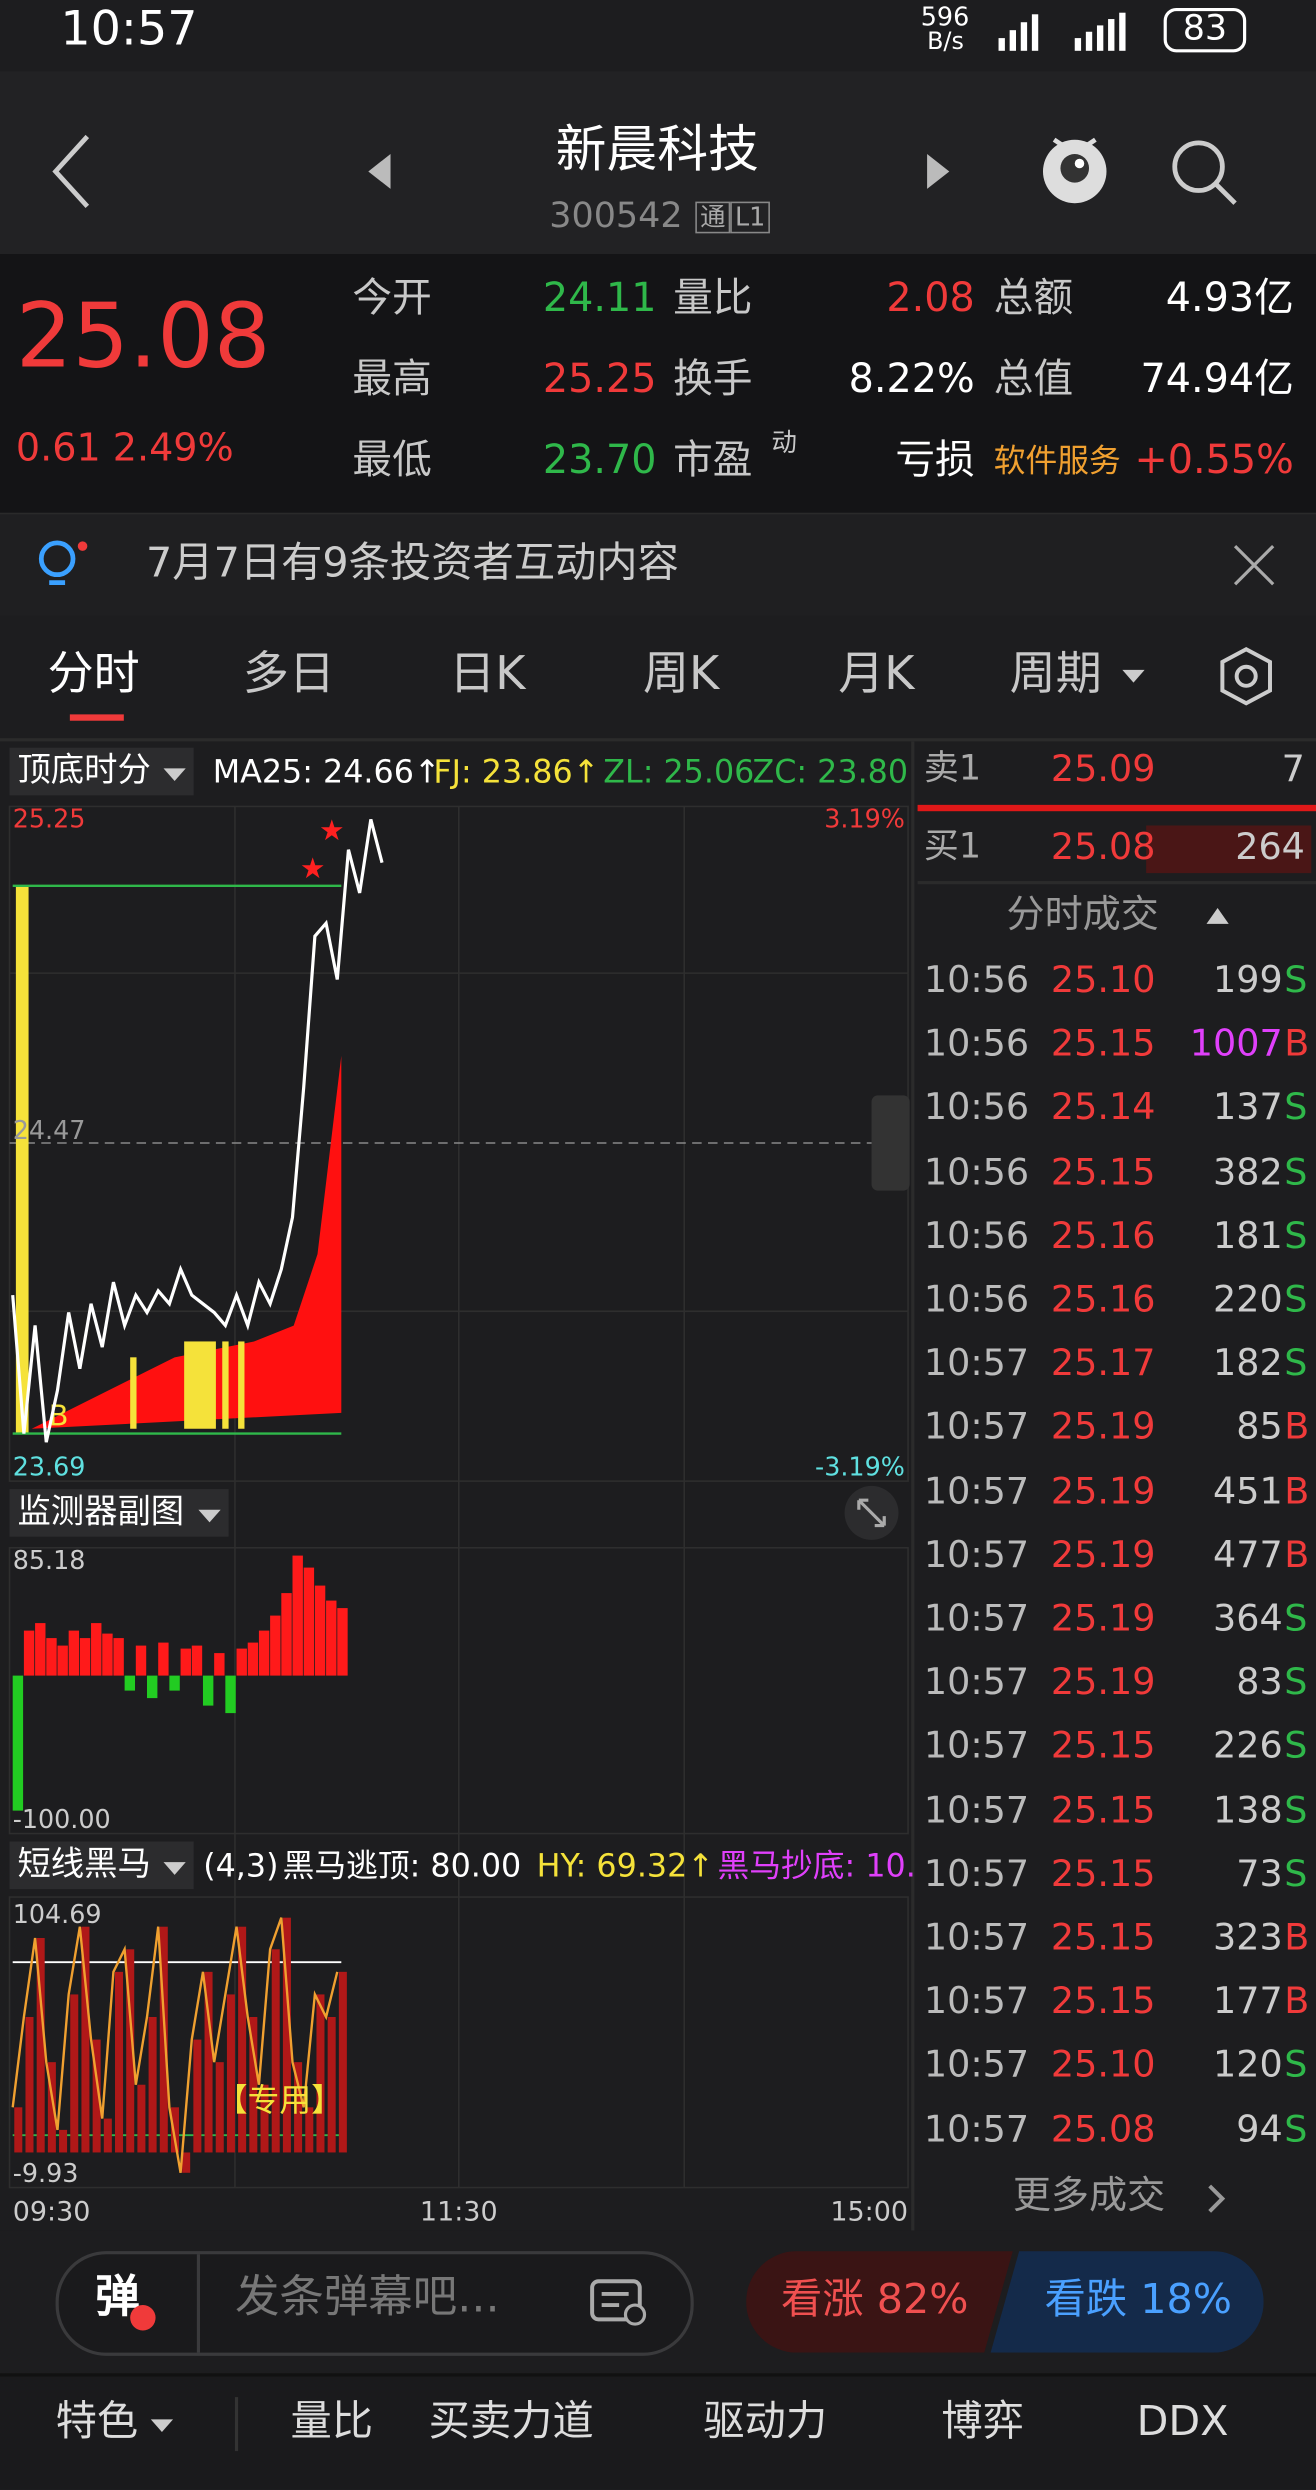  What do you see at coordinates (93, 673) in the screenshot?
I see `tab: 分时` at bounding box center [93, 673].